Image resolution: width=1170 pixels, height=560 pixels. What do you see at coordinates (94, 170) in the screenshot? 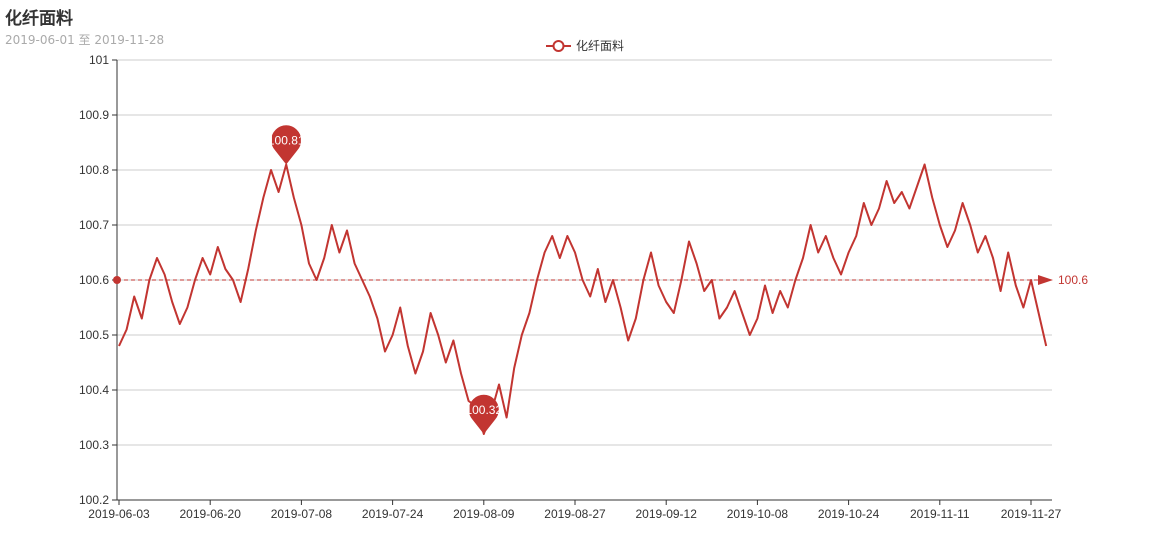
I see `y-tick-label: 100.8` at bounding box center [94, 170].